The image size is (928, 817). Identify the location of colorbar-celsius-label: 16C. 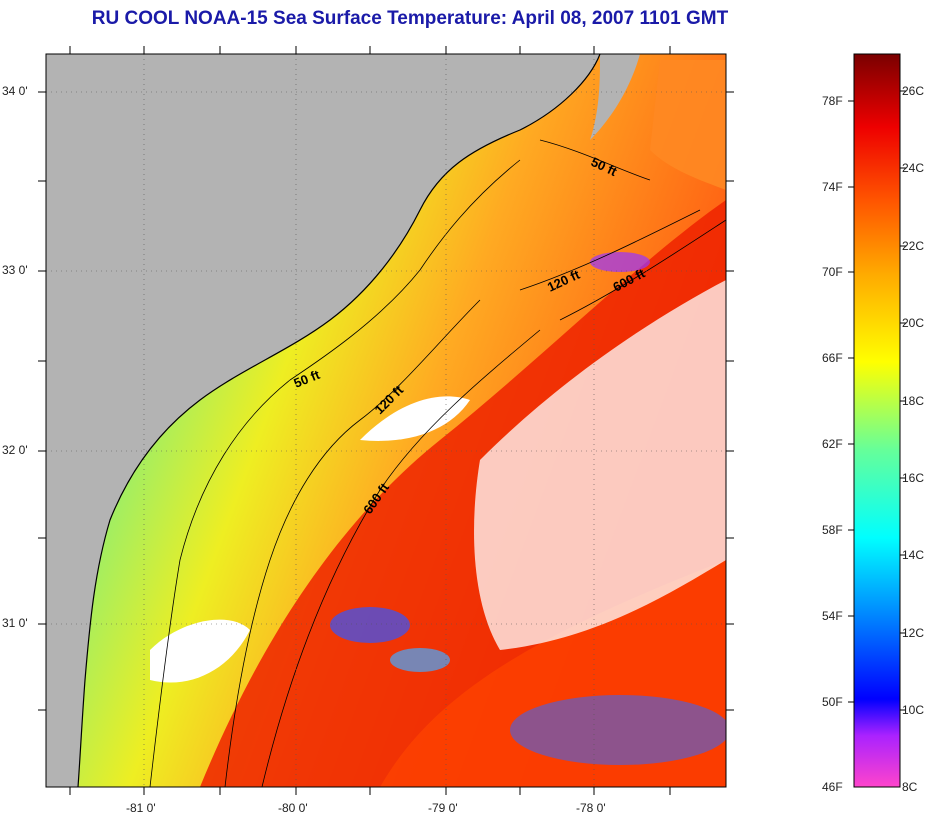
(913, 478).